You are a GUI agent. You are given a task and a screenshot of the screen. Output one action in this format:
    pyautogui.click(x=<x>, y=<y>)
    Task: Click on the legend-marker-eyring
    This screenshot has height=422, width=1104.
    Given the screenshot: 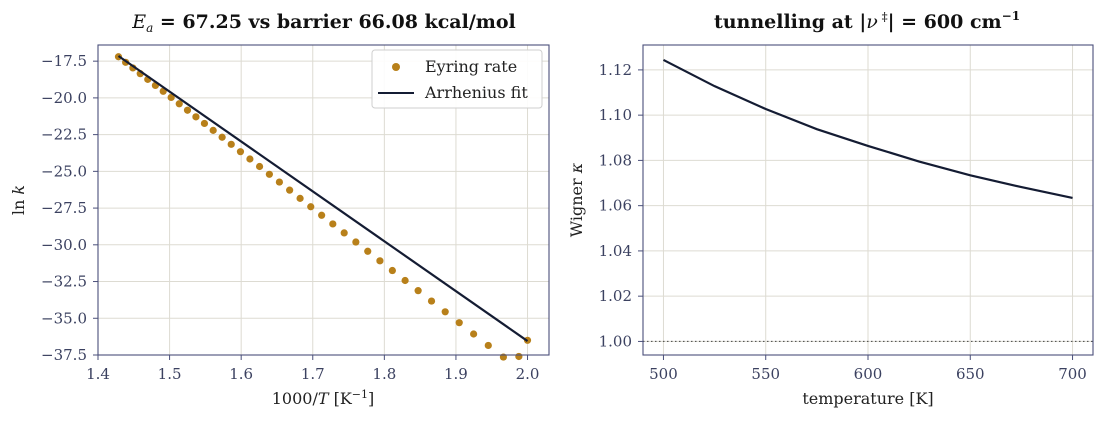 What is the action you would take?
    pyautogui.click(x=396, y=67)
    